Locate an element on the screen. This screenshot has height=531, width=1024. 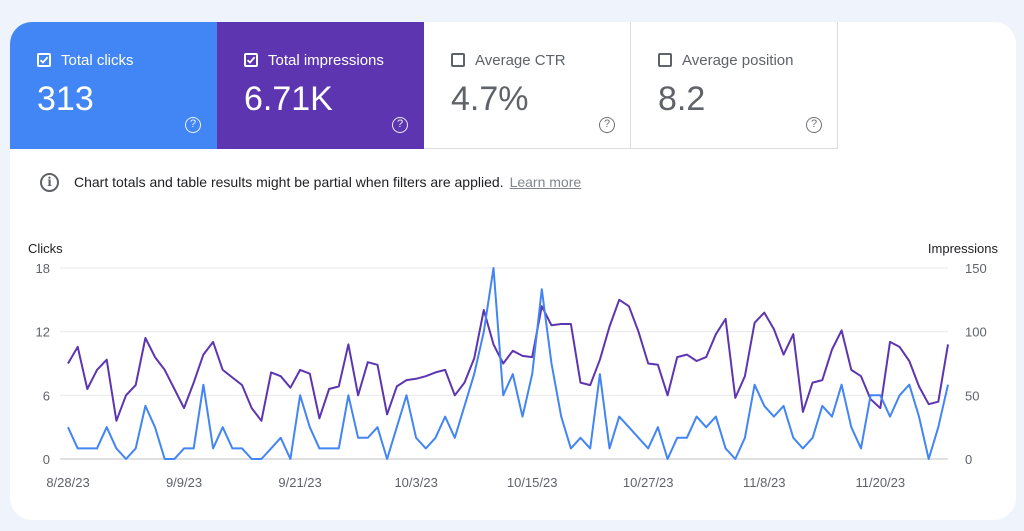
metric-average-ctr: Average CTR 4.7% ? is located at coordinates (527, 85).